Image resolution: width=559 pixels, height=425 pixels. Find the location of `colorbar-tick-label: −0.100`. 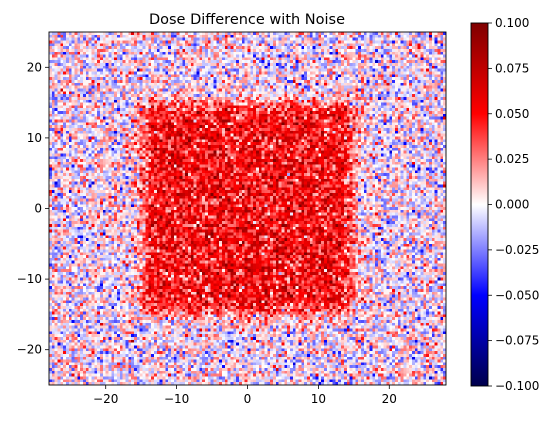

colorbar-tick-label: −0.100 is located at coordinates (517, 386).